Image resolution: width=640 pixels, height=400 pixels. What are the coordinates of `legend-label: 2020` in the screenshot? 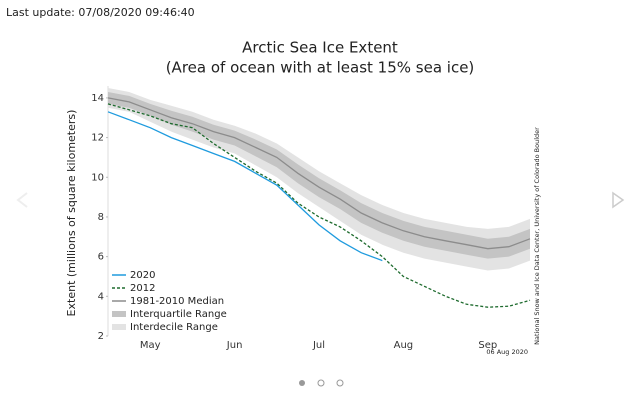 It's located at (142, 275).